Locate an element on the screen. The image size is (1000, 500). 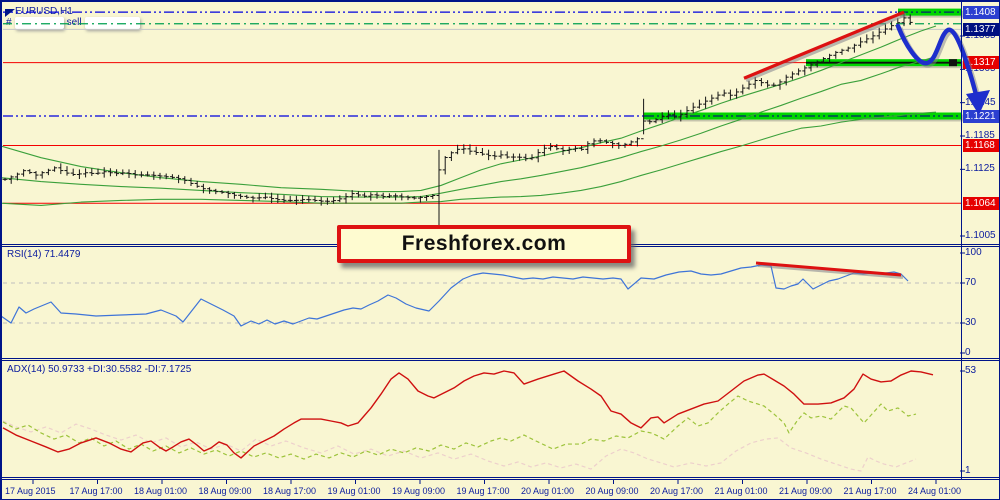
rsi-scale-label: 30 is located at coordinates (971, 322).